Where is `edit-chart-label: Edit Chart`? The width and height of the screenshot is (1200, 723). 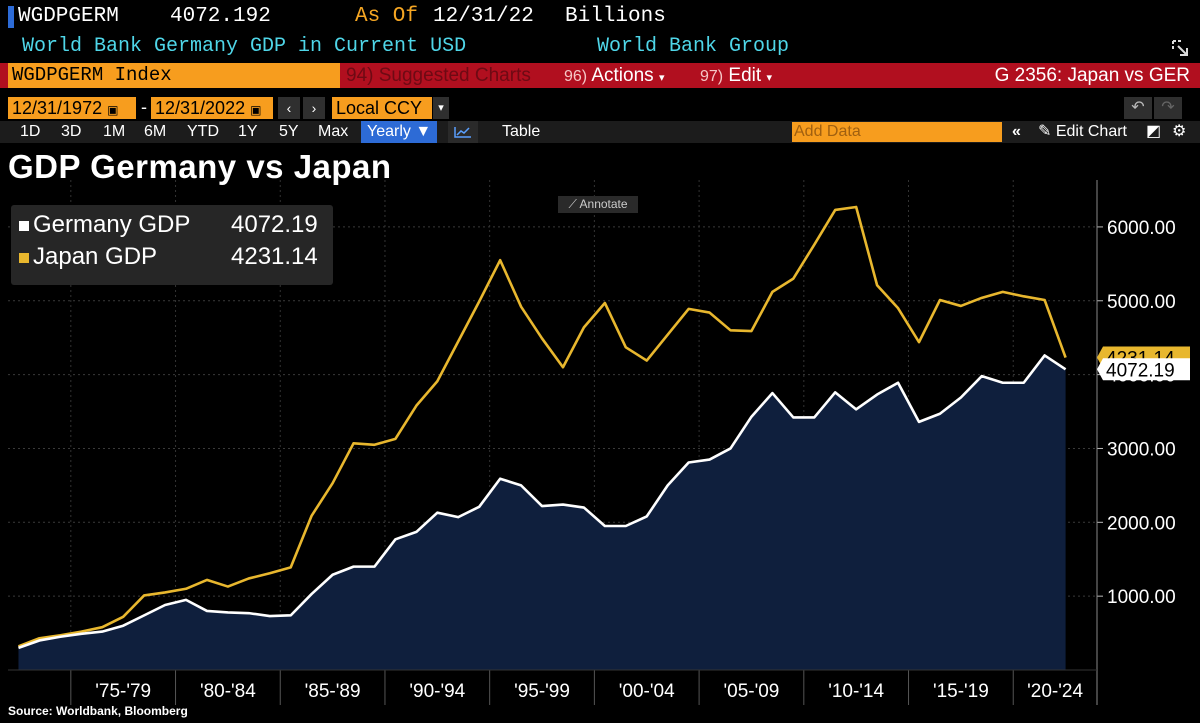
edit-chart-label: Edit Chart is located at coordinates (1091, 131).